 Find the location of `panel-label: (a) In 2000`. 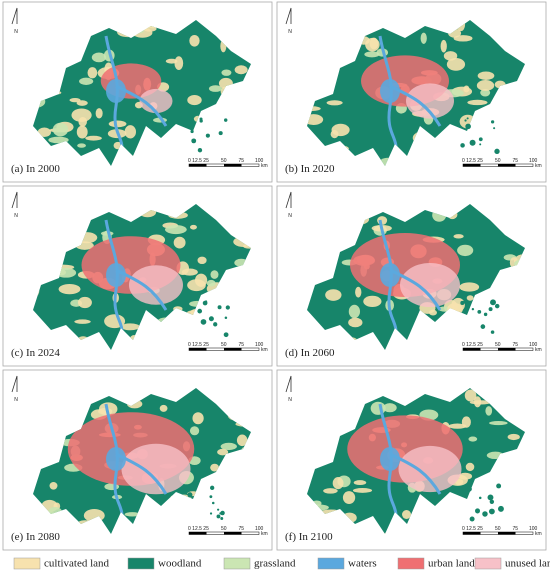

panel-label: (a) In 2000 is located at coordinates (35, 169).